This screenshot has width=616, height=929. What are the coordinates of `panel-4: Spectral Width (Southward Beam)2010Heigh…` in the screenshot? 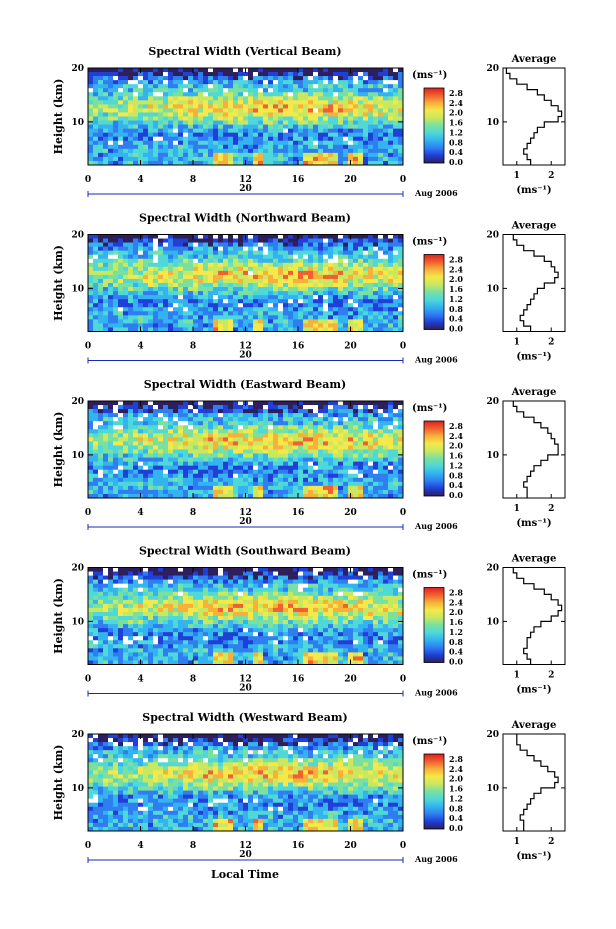 It's located at (309, 621).